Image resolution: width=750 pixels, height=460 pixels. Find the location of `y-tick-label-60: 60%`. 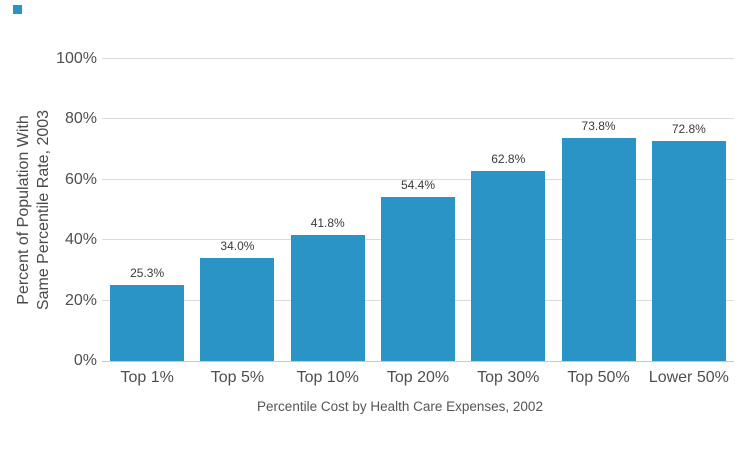

y-tick-label-60: 60% is located at coordinates (80, 179).